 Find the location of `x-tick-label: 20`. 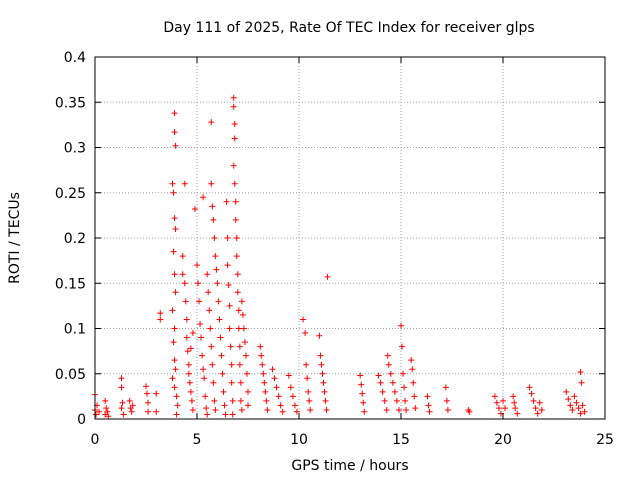

x-tick-label: 20 is located at coordinates (503, 440).